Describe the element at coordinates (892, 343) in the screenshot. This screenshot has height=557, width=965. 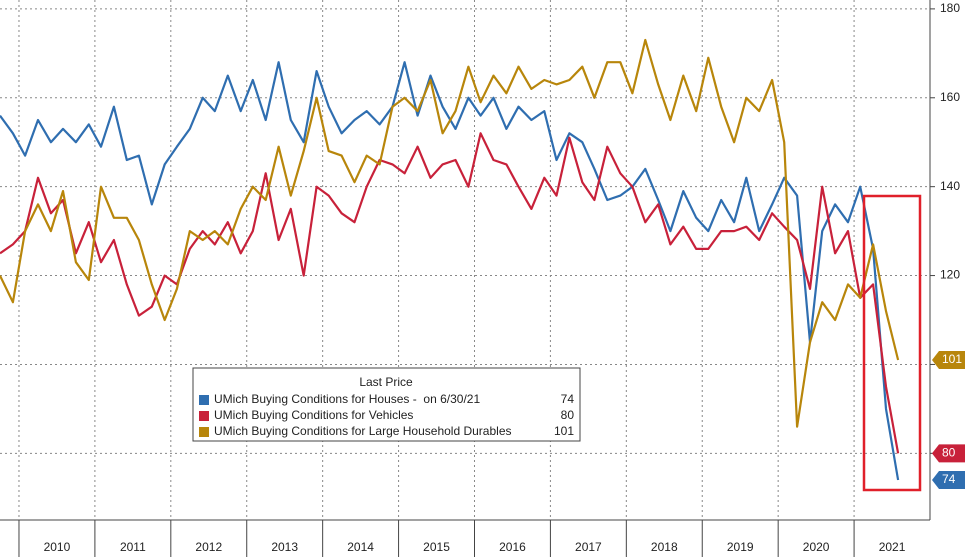
I see `highlight-box` at that location.